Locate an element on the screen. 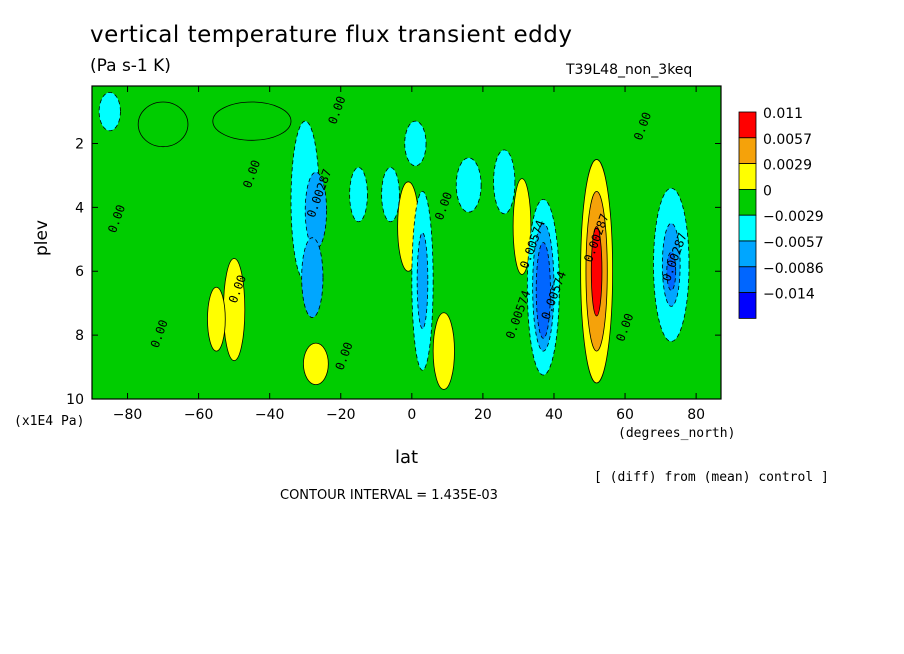 The image size is (904, 654). legend-label-2: 0.0029 is located at coordinates (787, 166).